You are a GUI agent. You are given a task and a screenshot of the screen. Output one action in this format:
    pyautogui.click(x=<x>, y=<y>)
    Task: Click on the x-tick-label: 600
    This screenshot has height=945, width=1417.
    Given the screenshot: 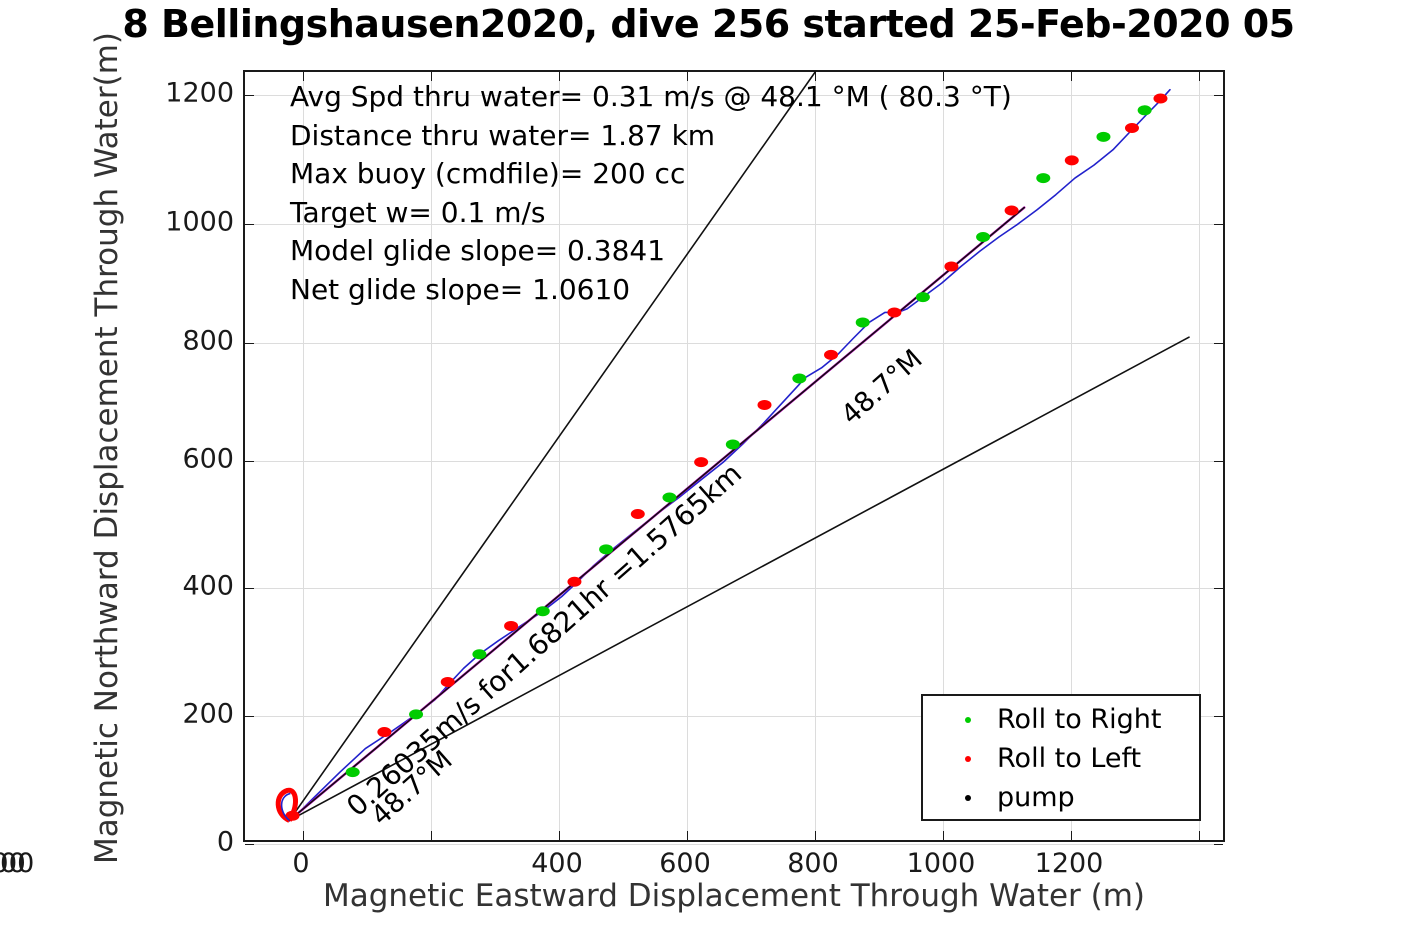 What is the action you would take?
    pyautogui.click(x=685, y=863)
    